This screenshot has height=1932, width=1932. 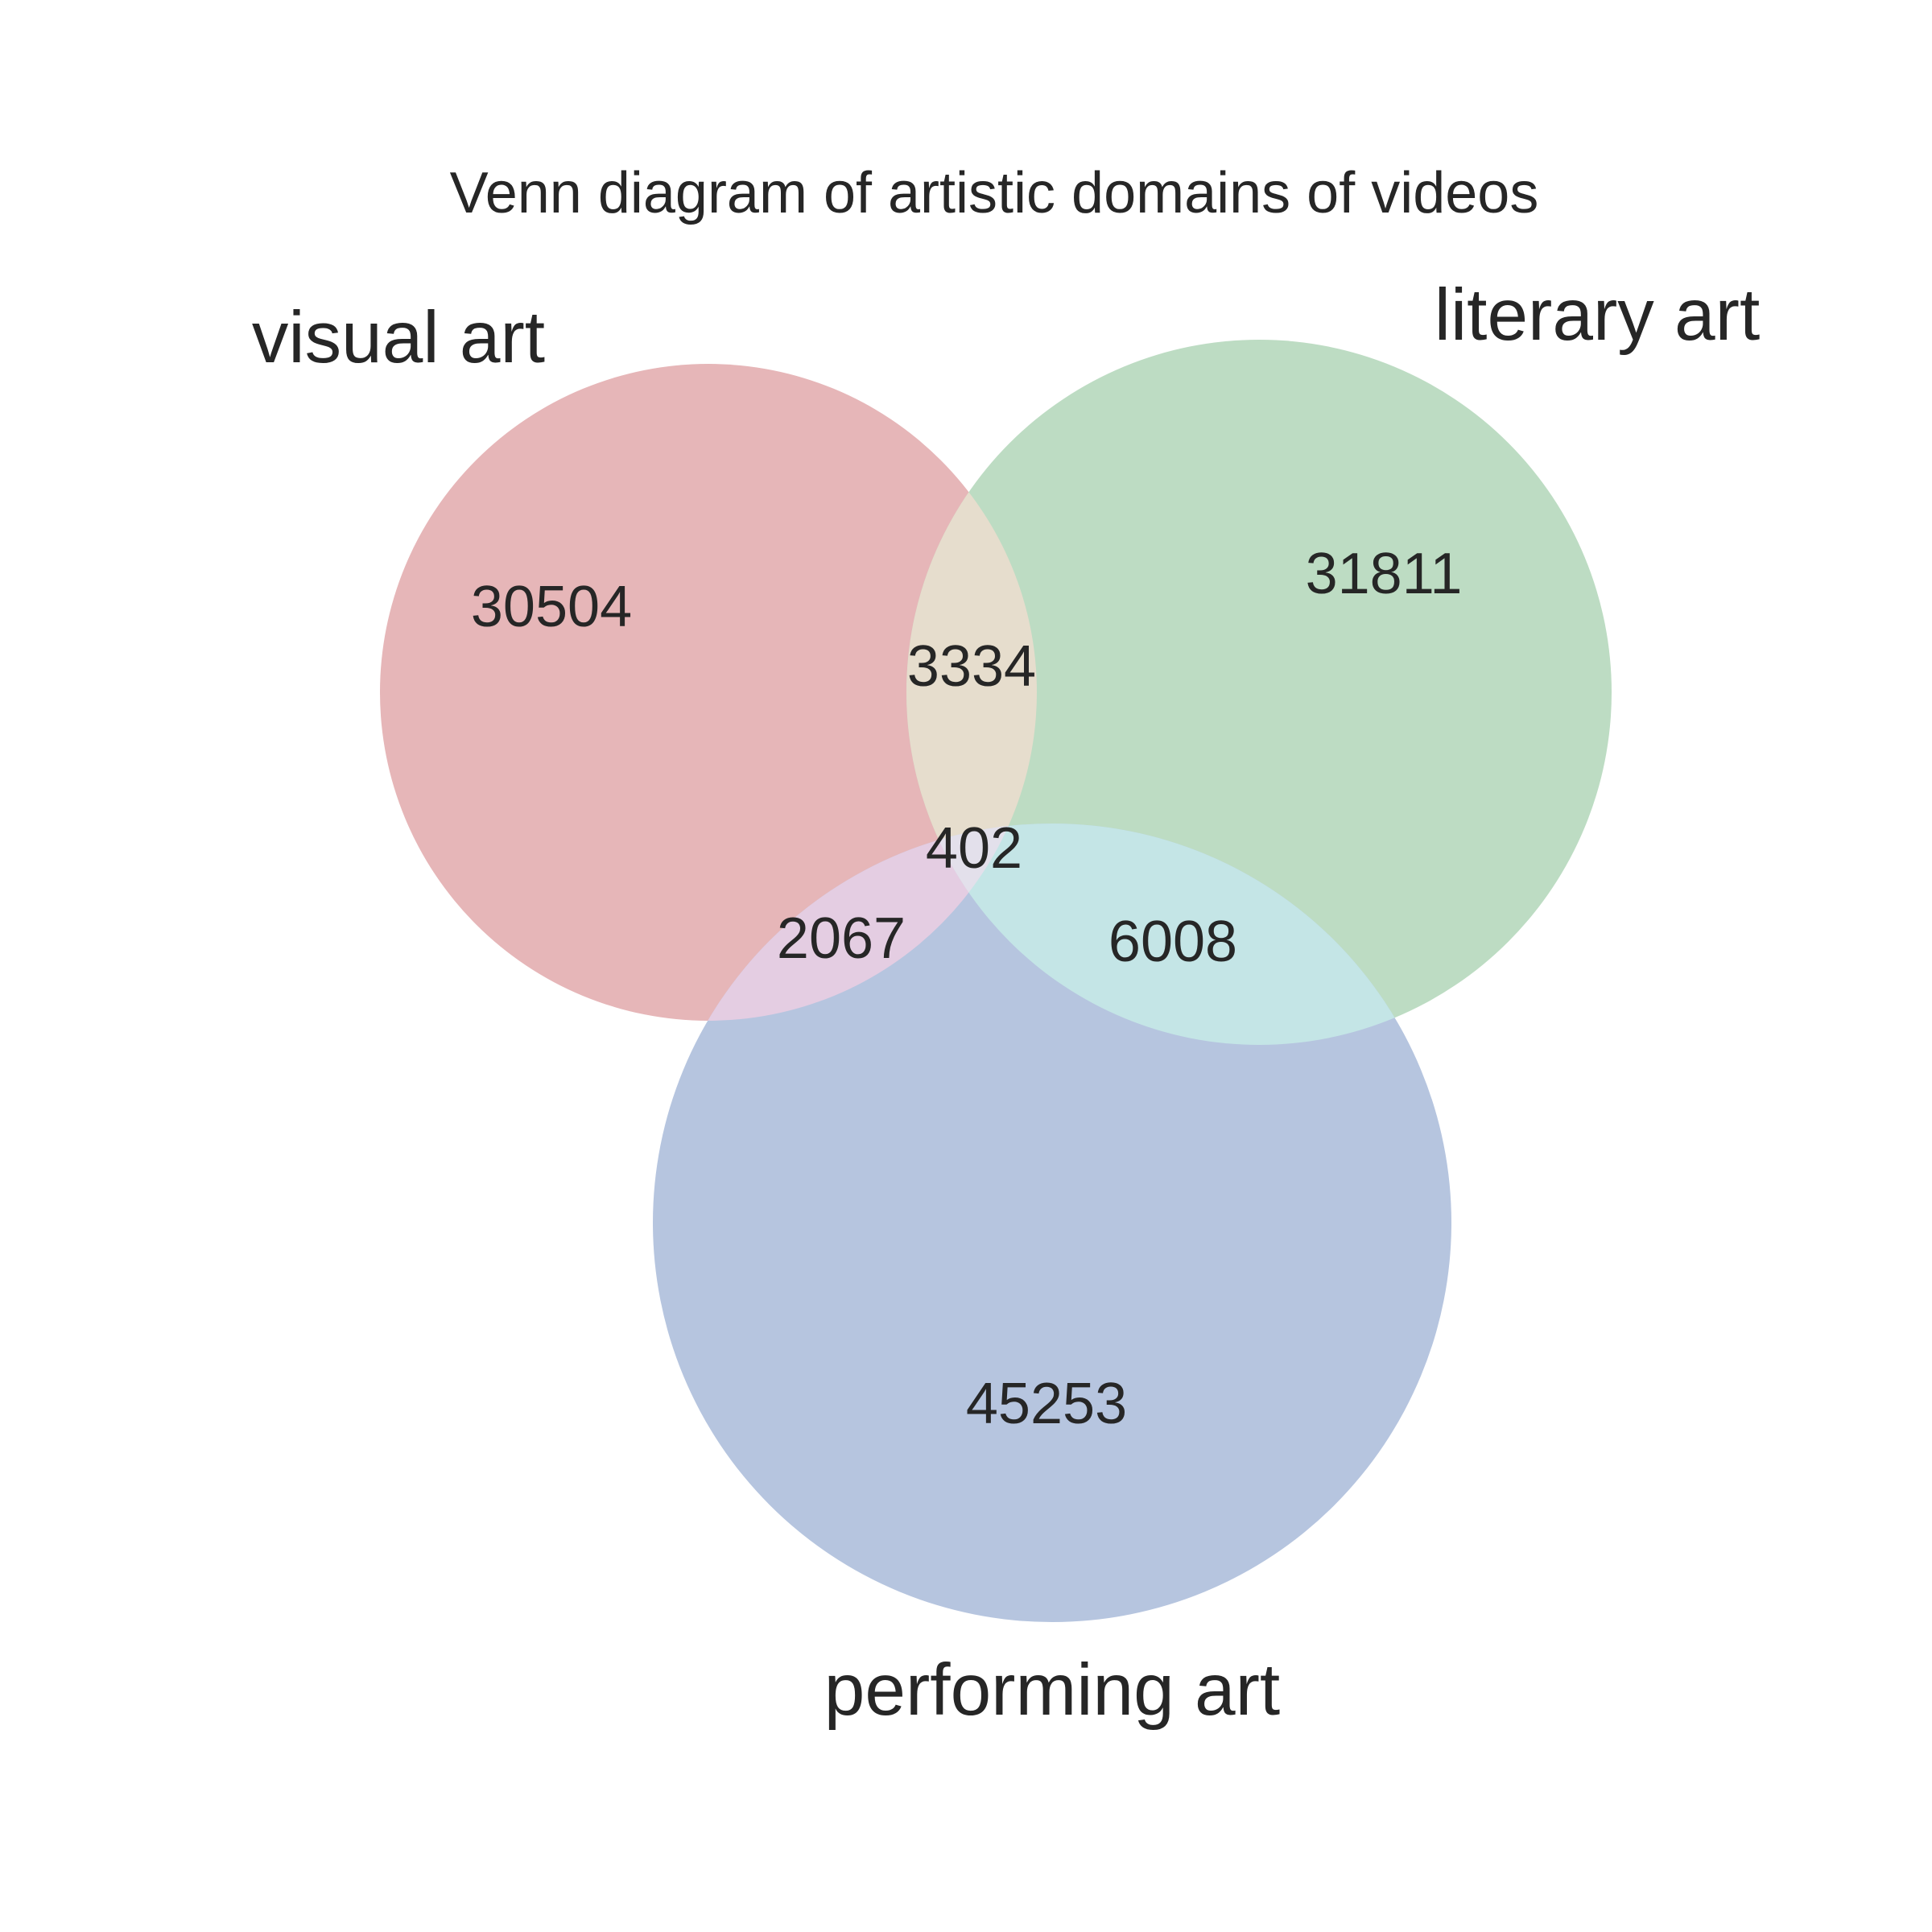 What do you see at coordinates (1046, 1404) in the screenshot?
I see `performing-only-count: 45253` at bounding box center [1046, 1404].